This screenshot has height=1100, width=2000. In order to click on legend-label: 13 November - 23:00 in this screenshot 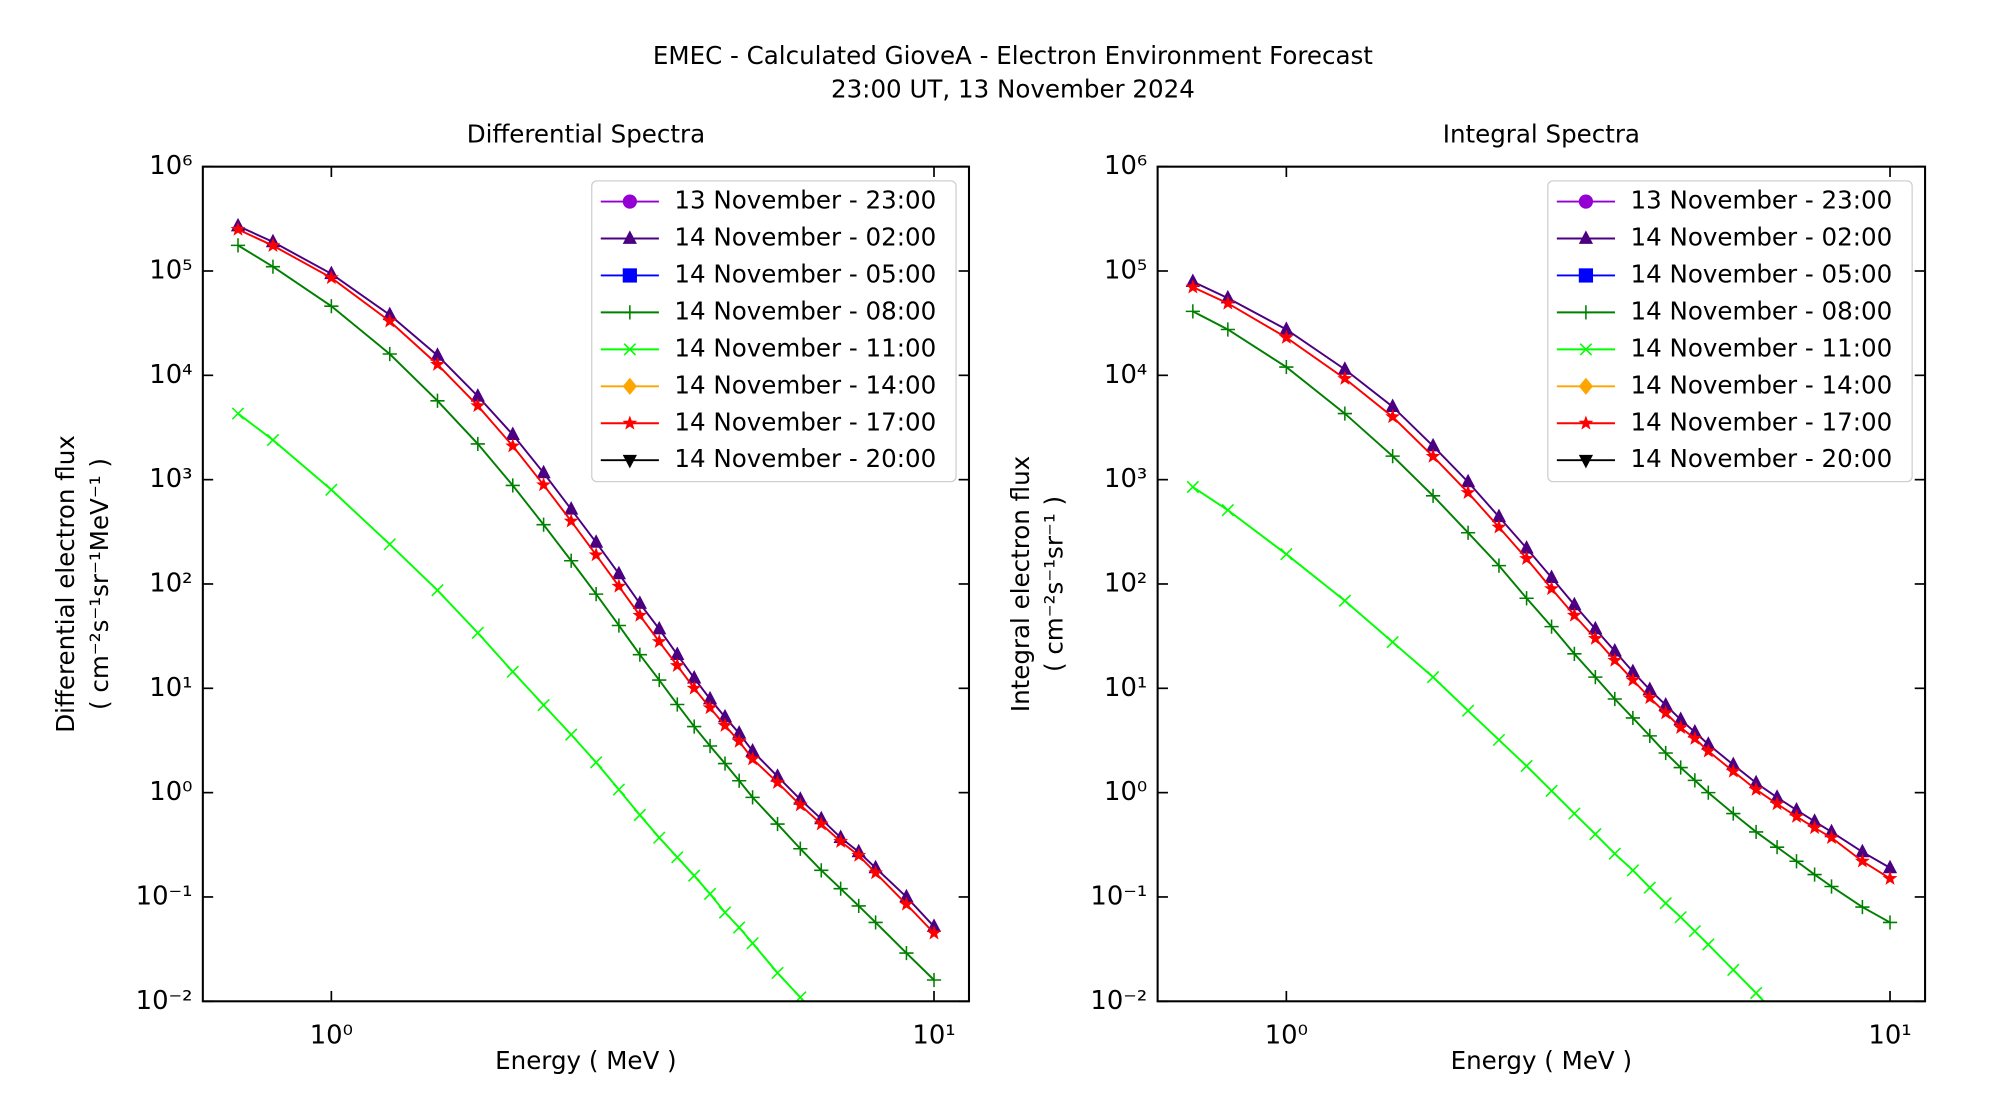, I will do `click(1761, 200)`.